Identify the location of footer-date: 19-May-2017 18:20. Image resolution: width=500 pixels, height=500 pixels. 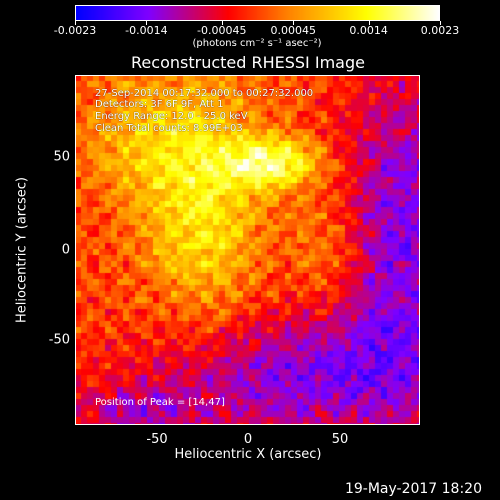
(413, 489).